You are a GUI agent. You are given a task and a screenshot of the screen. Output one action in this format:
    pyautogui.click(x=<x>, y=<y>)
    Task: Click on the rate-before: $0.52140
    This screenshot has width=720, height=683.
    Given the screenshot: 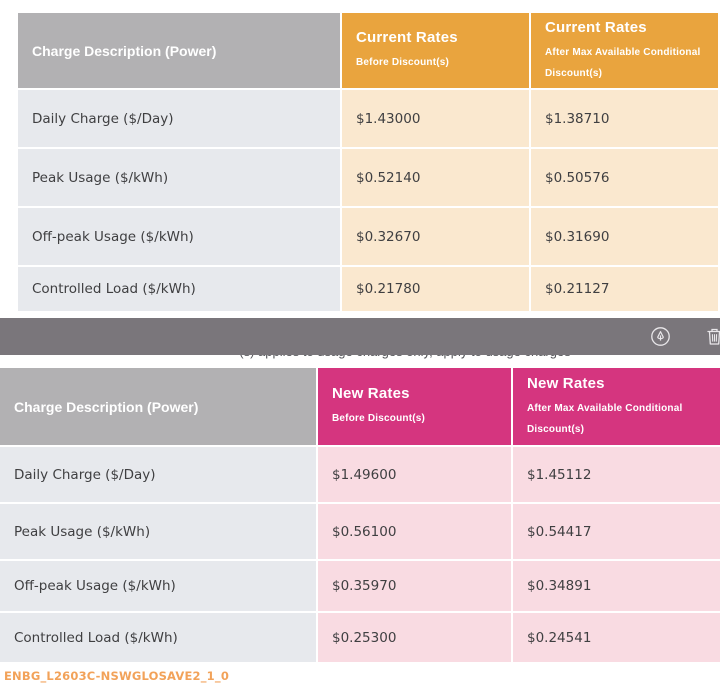 What is the action you would take?
    pyautogui.click(x=435, y=177)
    